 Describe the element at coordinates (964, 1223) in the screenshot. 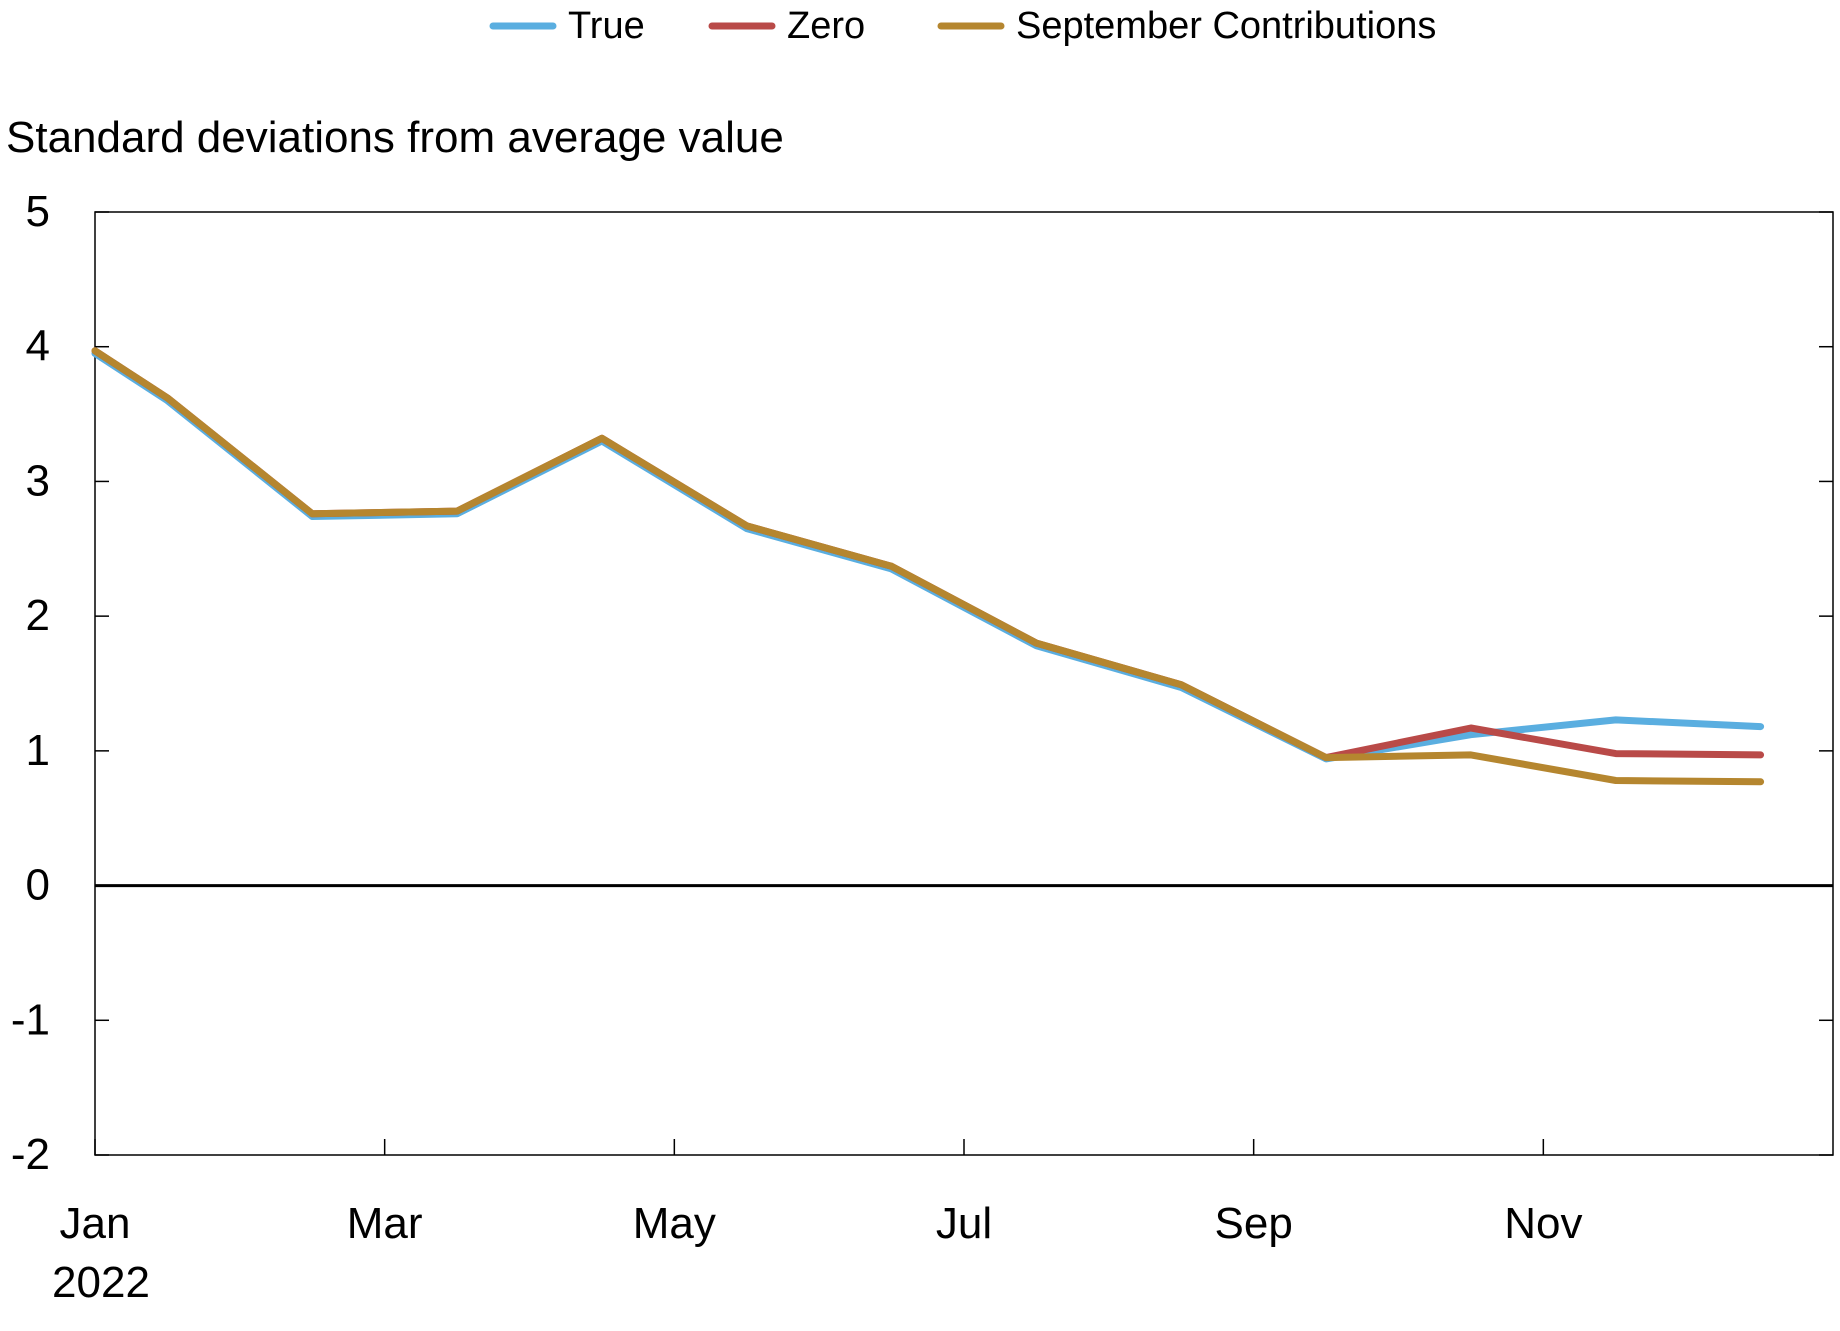

I see `x-tick-label-jul: Jul` at that location.